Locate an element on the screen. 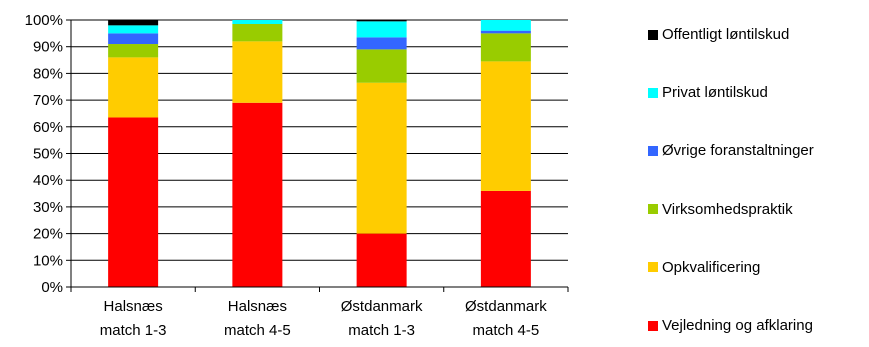  legend-item: Opkvalificering is located at coordinates (704, 267).